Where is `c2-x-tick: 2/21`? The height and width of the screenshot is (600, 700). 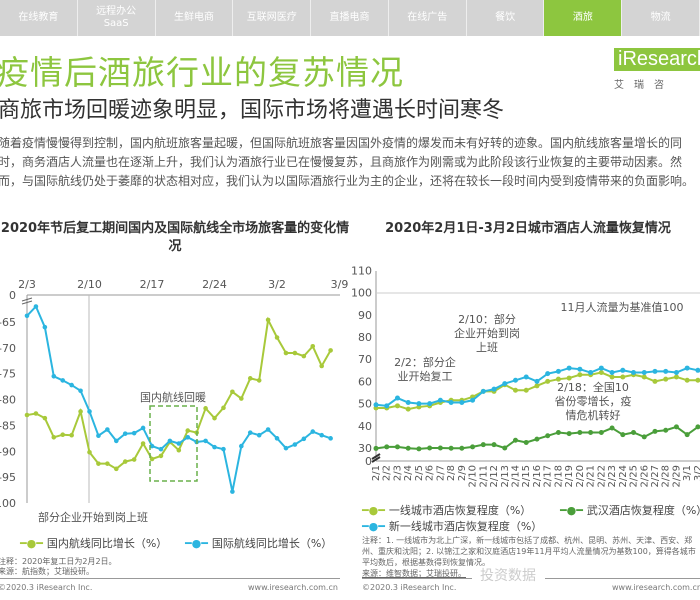 c2-x-tick: 2/21 is located at coordinates (591, 476).